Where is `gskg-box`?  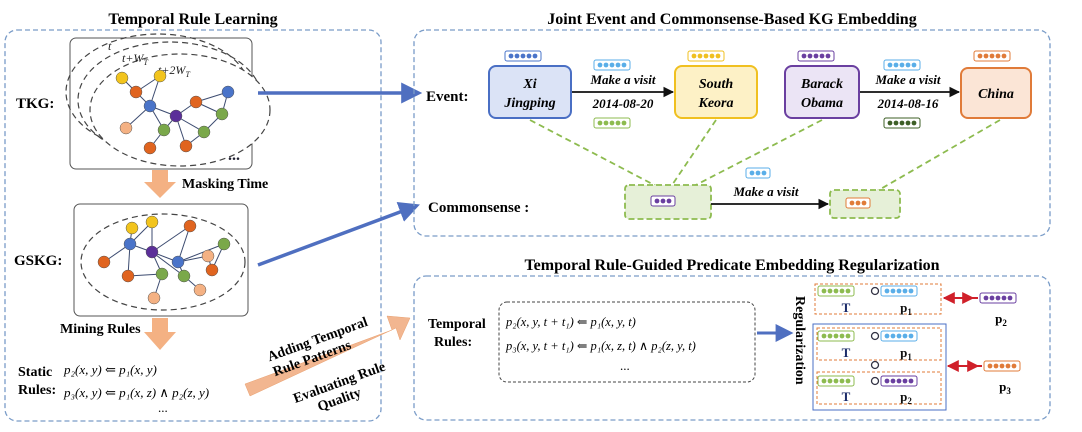
gskg-box is located at coordinates (161, 260).